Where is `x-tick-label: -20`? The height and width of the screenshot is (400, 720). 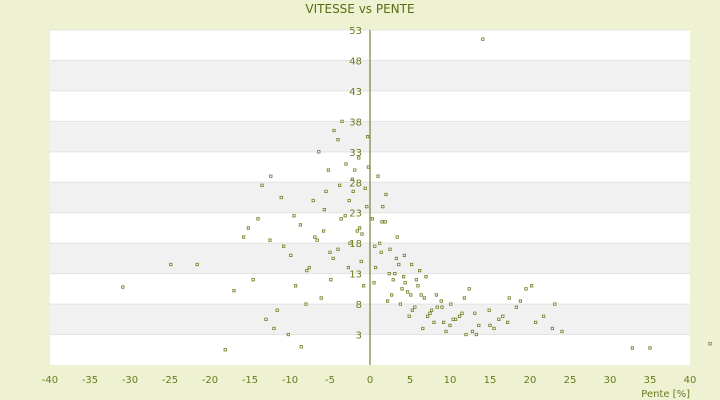 x-tick-label: -20 is located at coordinates (210, 380).